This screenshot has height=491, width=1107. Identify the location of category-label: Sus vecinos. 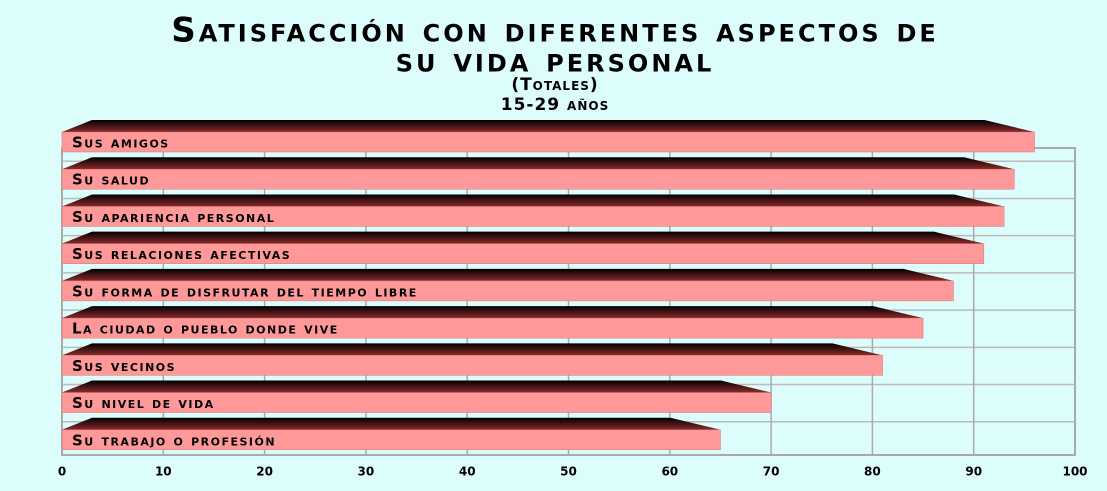
(124, 366).